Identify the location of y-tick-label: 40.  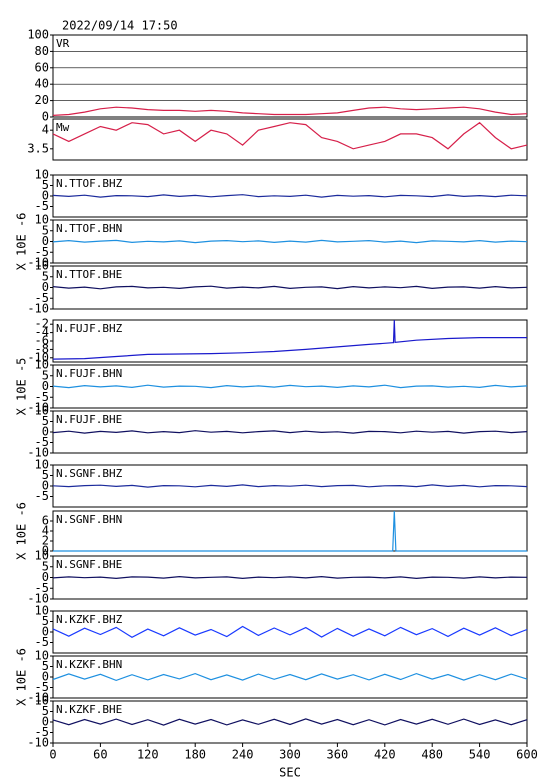
(42, 84).